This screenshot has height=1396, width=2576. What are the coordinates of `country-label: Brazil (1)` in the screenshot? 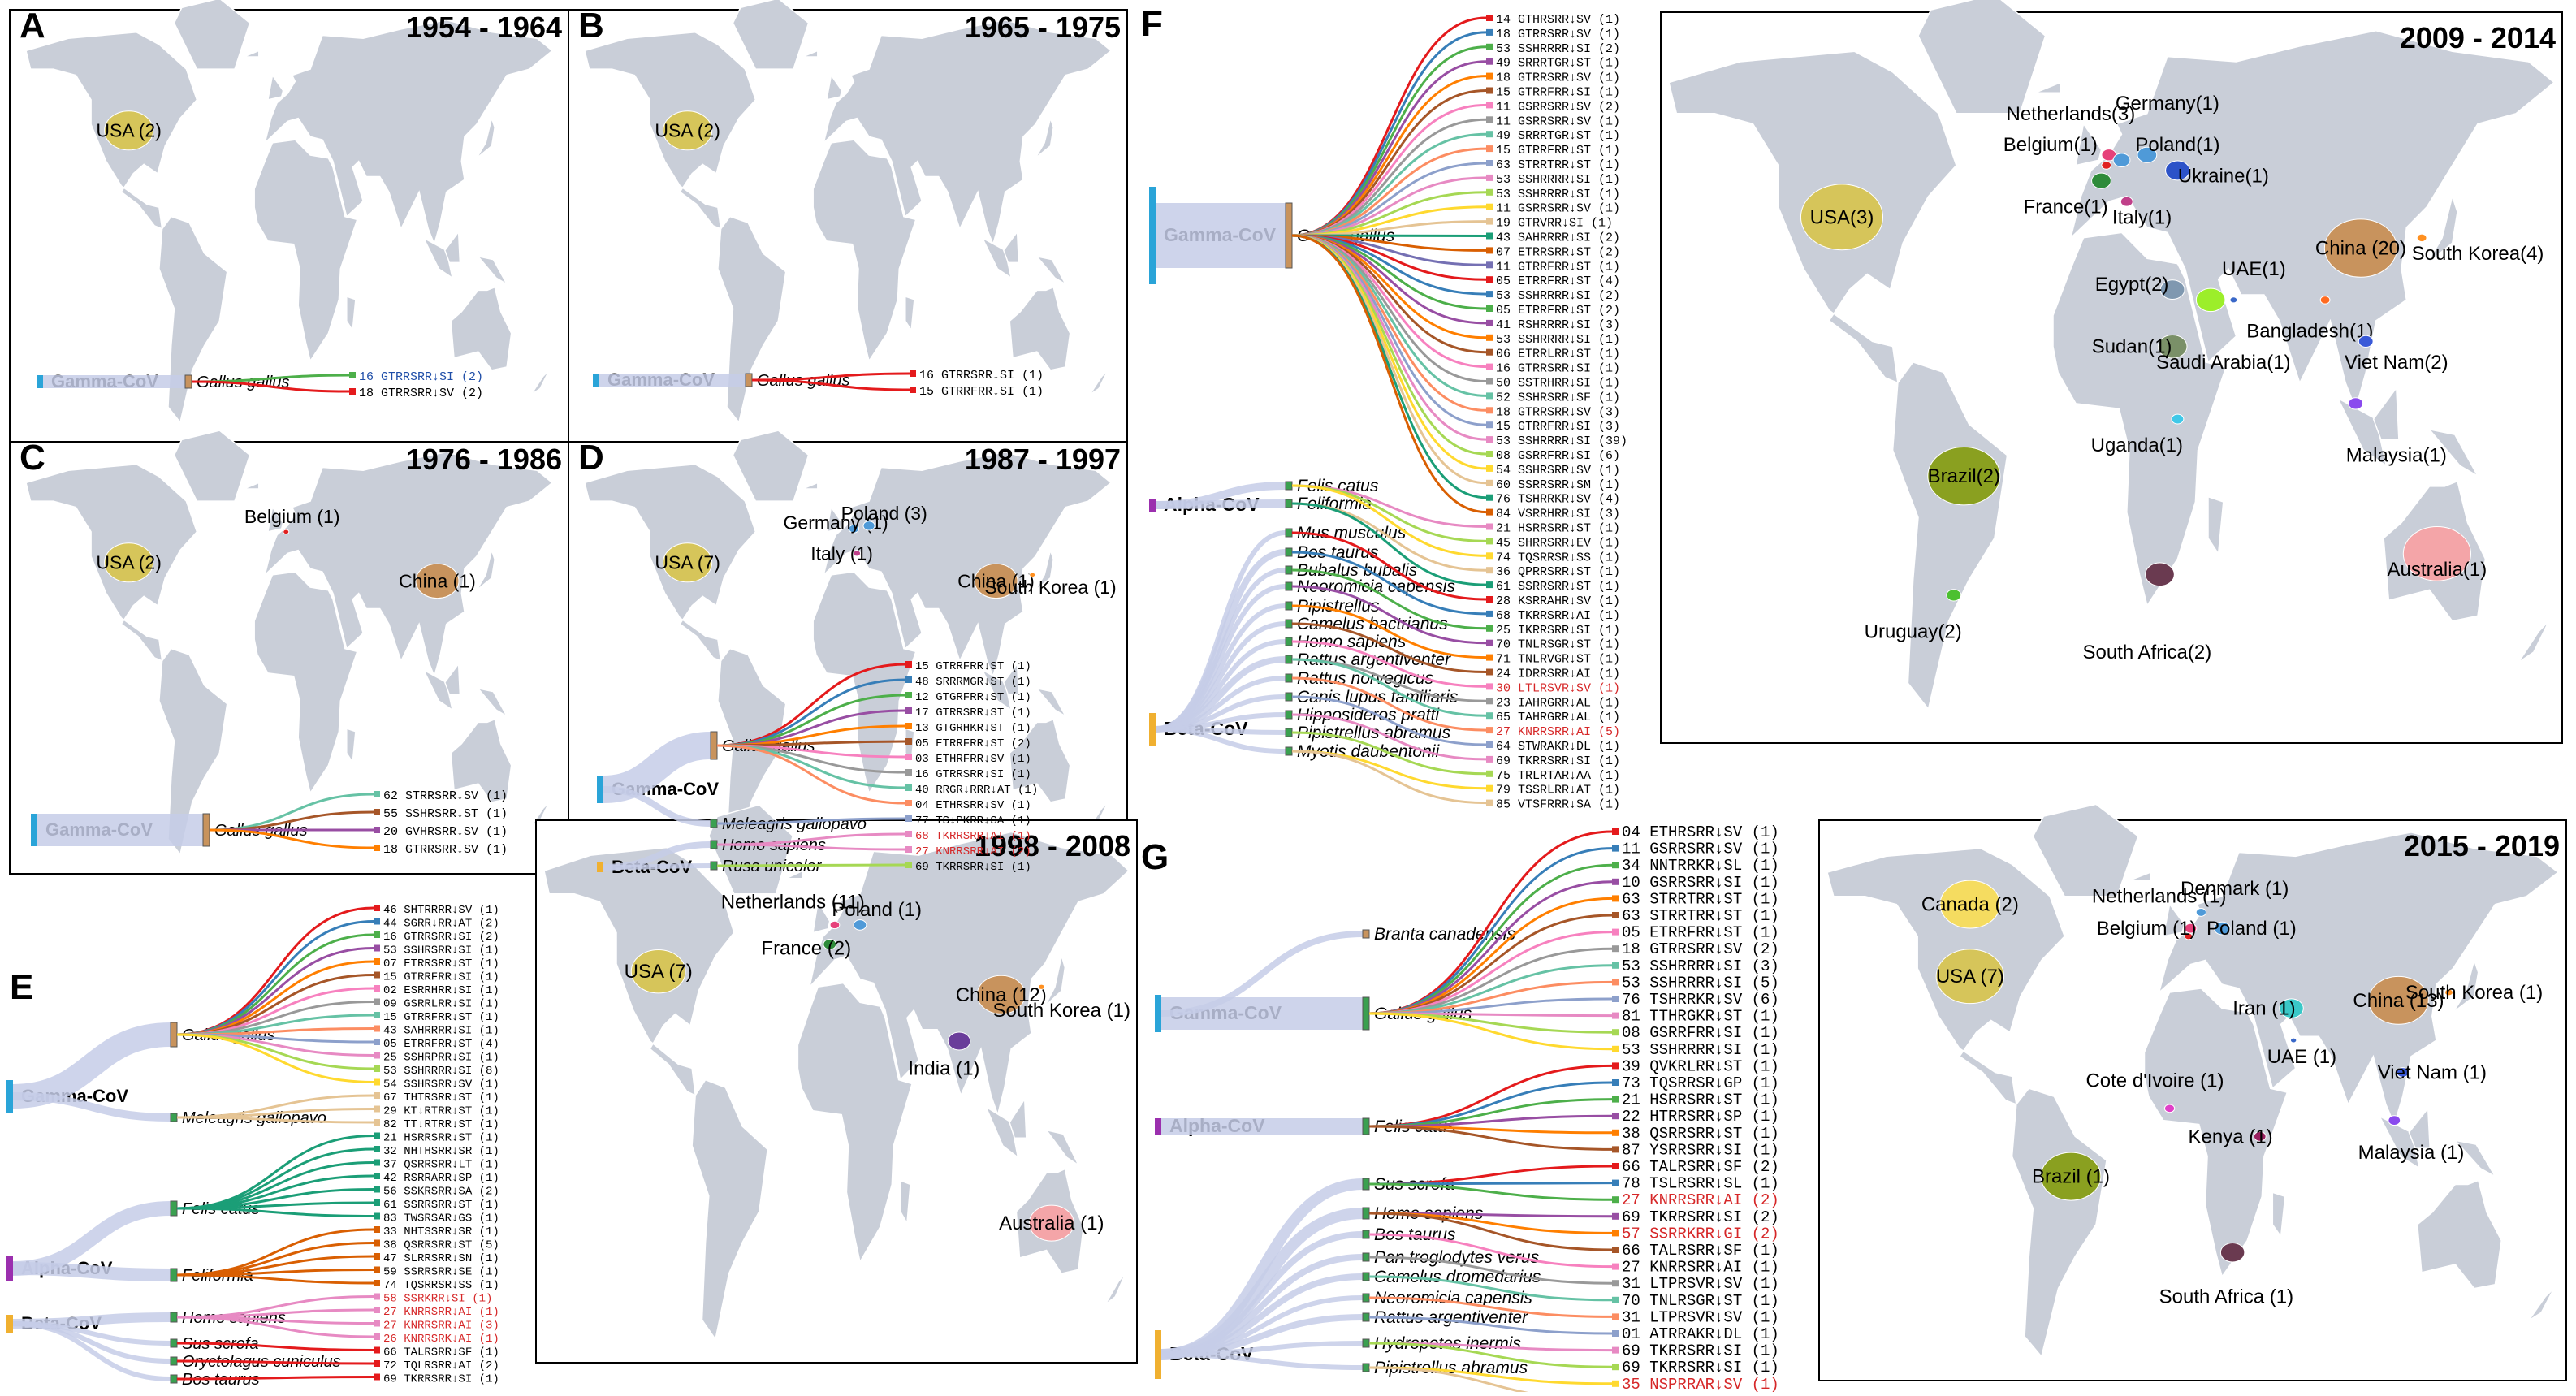 It's located at (2071, 1177).